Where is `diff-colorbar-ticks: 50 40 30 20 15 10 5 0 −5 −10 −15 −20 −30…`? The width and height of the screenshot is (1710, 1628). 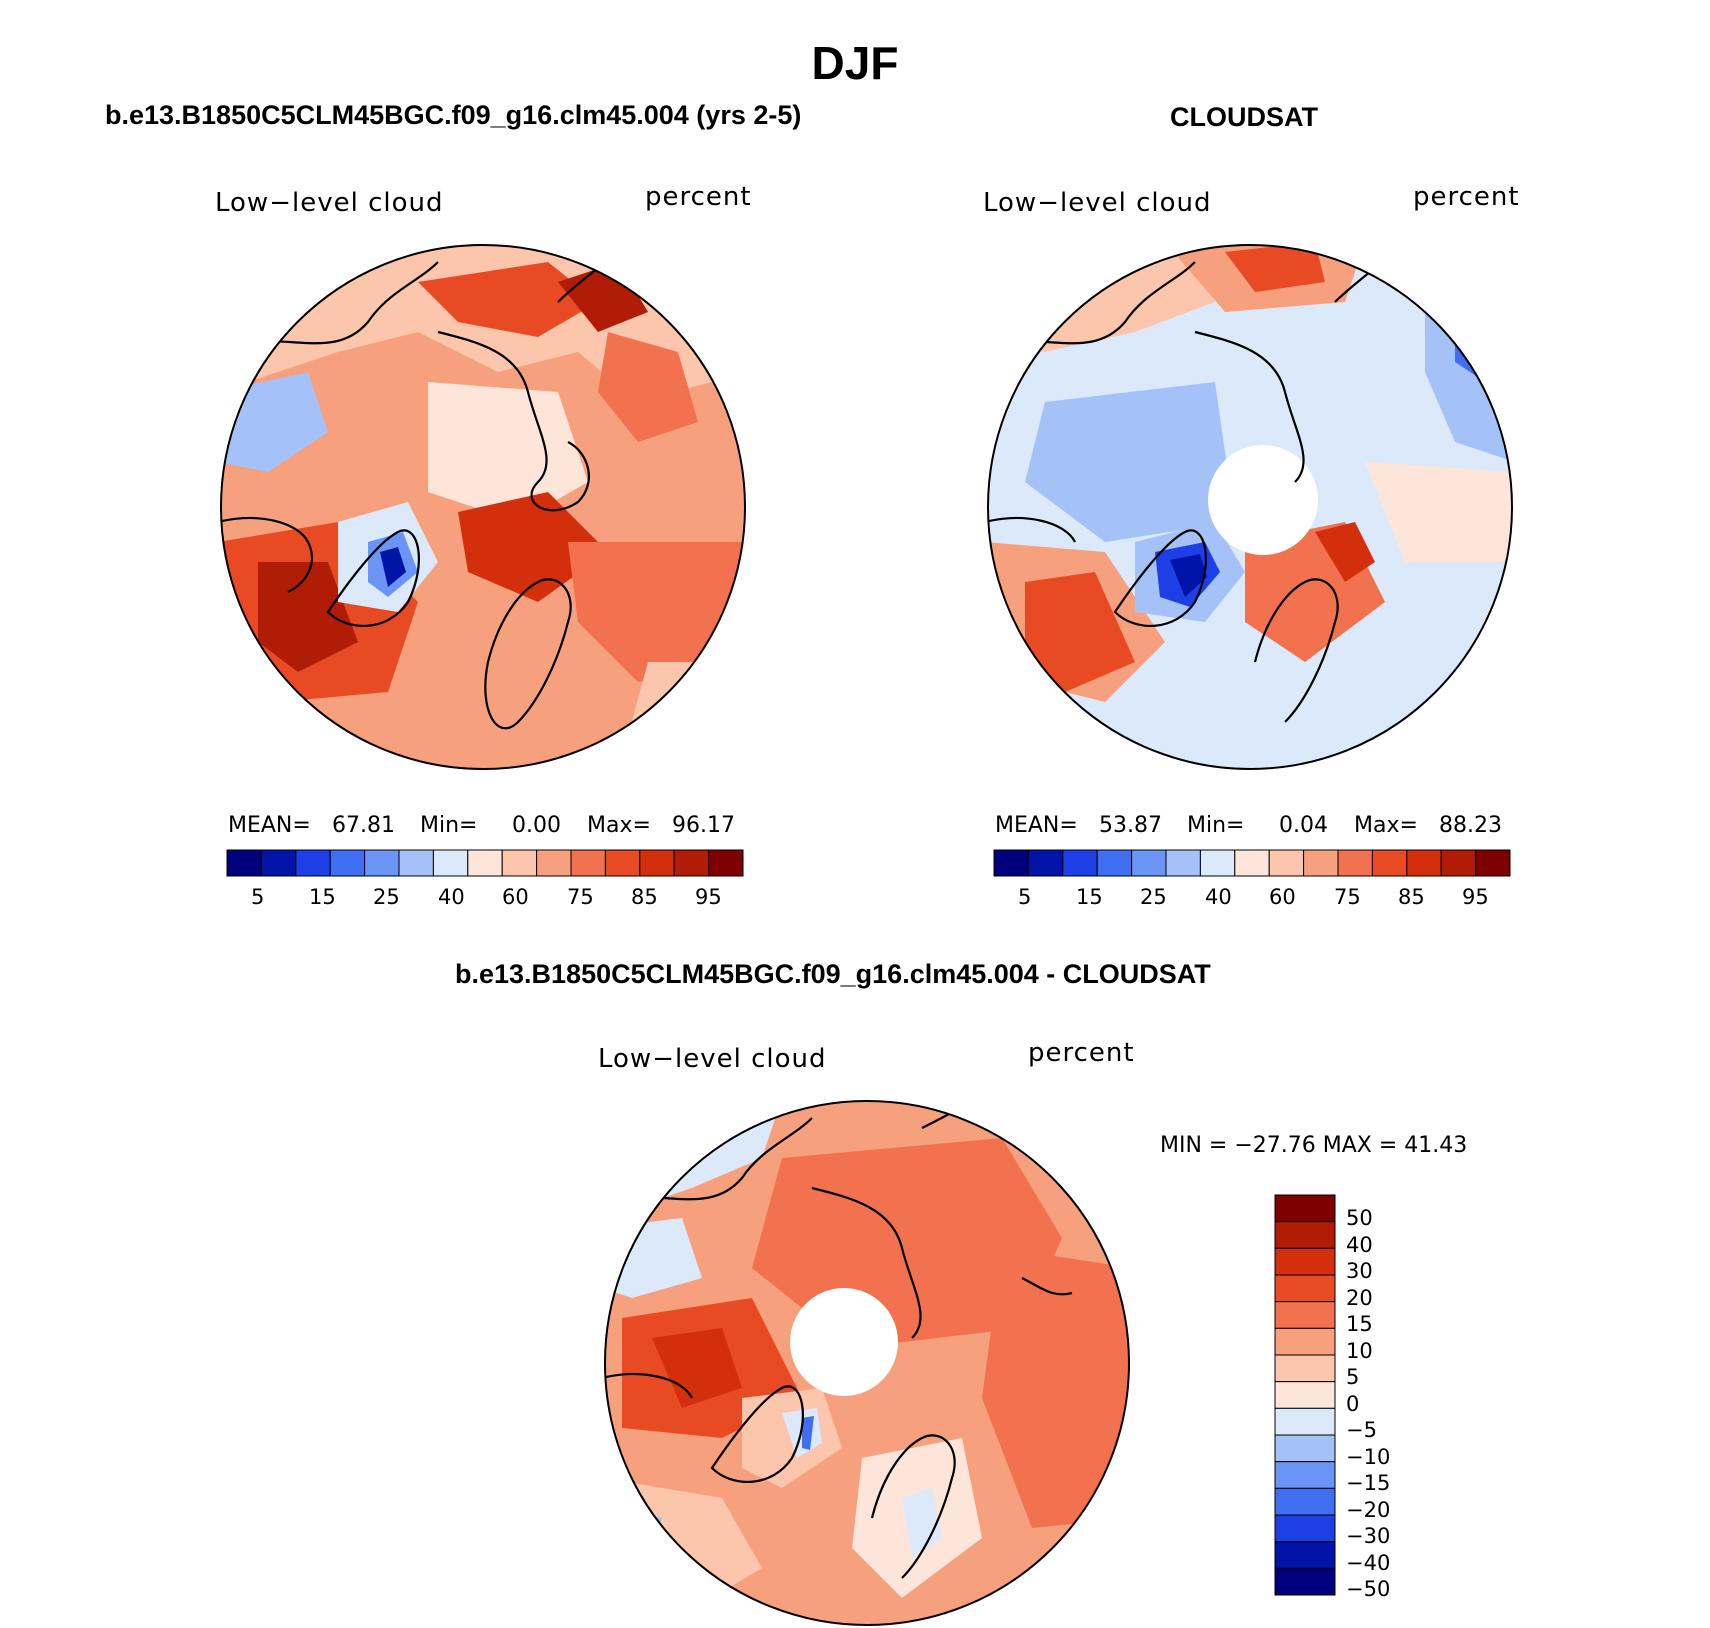 diff-colorbar-ticks: 50 40 30 20 15 10 5 0 −5 −10 −15 −20 −30… is located at coordinates (1381, 1406).